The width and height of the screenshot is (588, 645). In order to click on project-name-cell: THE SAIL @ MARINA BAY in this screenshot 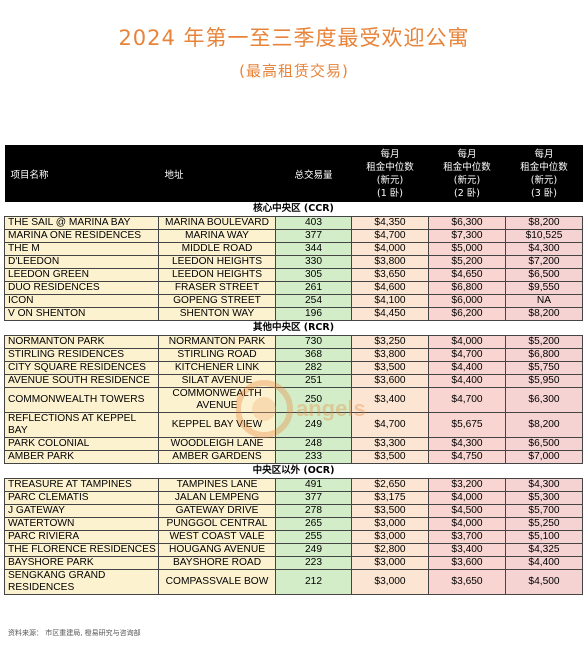, I will do `click(81, 223)`.